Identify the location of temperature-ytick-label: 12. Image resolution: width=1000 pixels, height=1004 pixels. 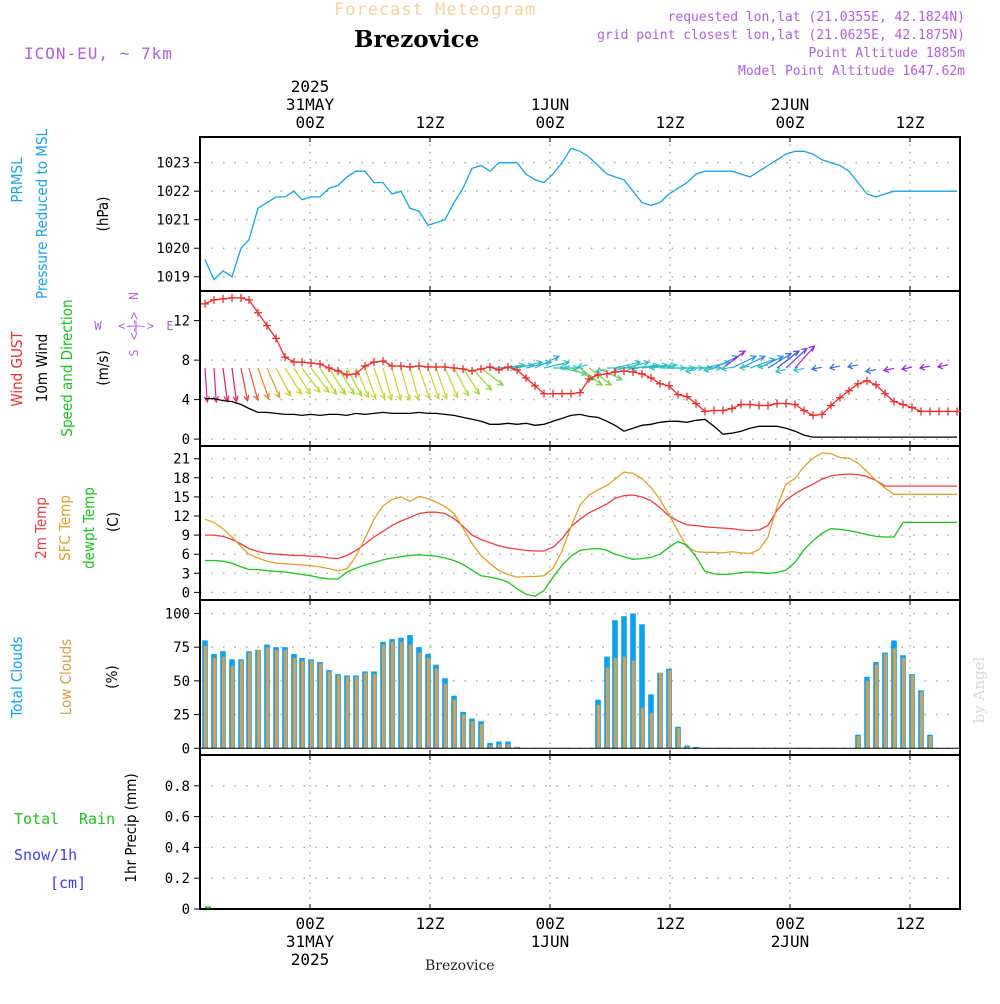
(181, 517).